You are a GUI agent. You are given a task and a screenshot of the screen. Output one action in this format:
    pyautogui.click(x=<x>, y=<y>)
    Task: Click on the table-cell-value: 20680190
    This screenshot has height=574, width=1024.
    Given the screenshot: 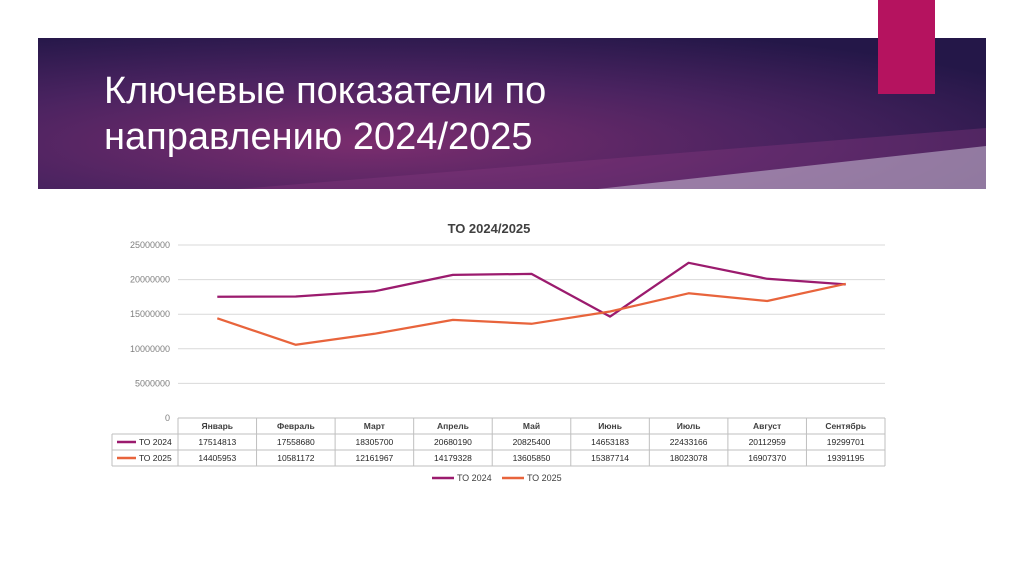 What is the action you would take?
    pyautogui.click(x=453, y=442)
    